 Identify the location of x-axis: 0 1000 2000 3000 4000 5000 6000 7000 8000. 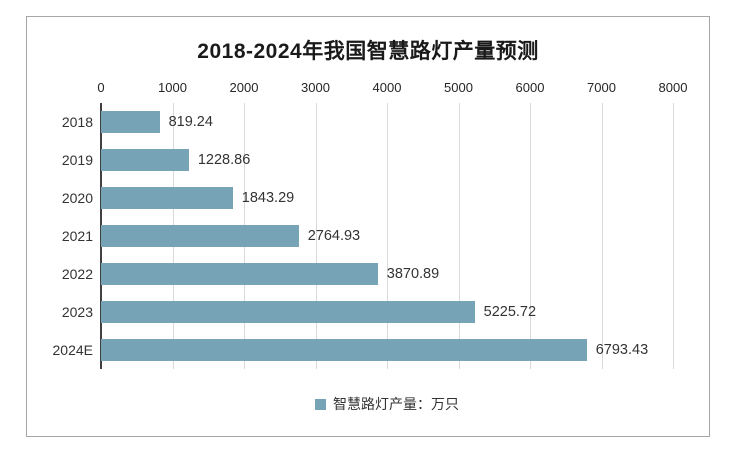
(392, 88).